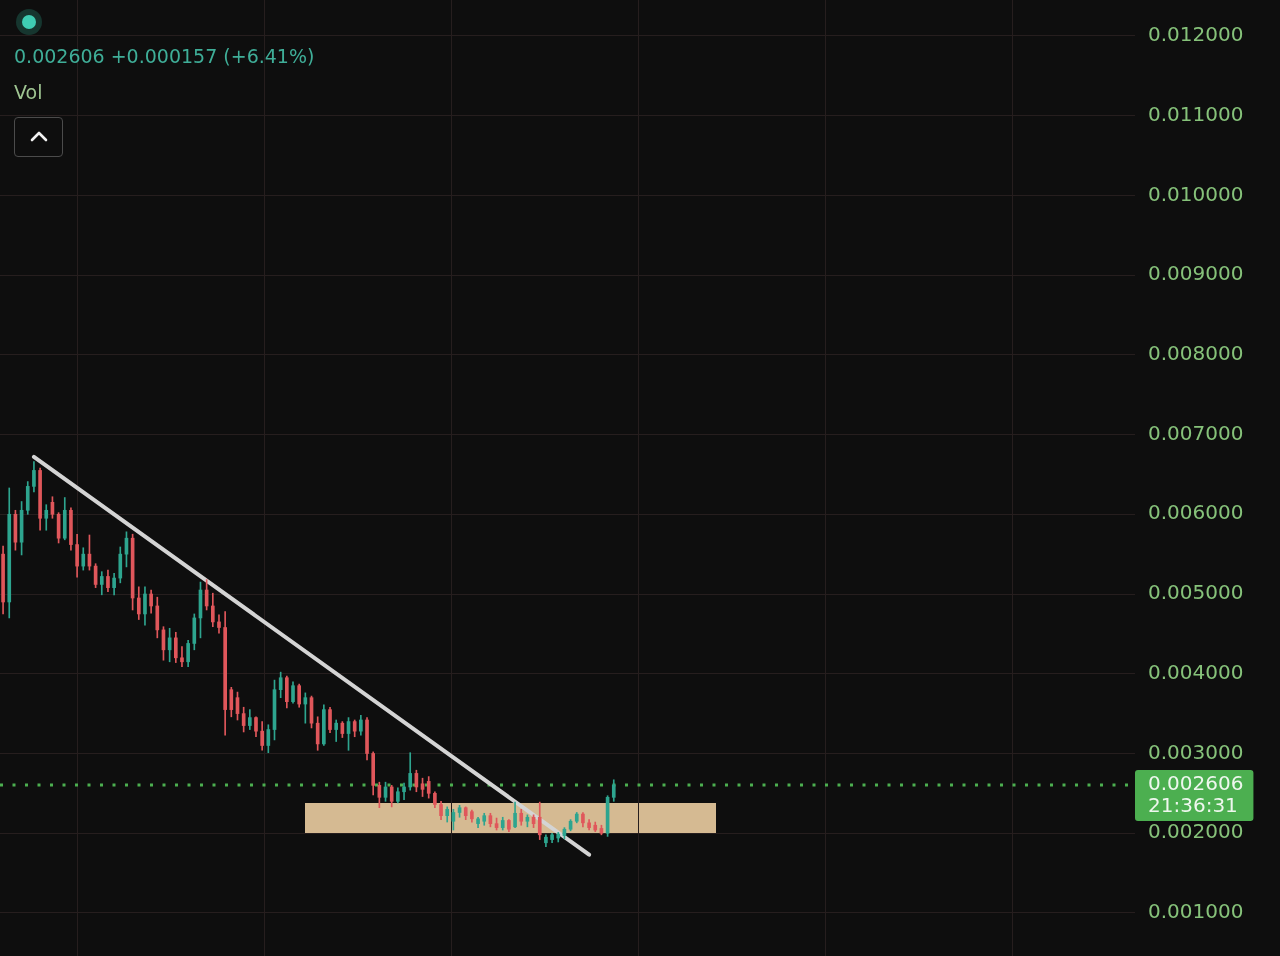 The width and height of the screenshot is (1280, 956). What do you see at coordinates (1196, 783) in the screenshot?
I see `ref-line-label: 0.002606` at bounding box center [1196, 783].